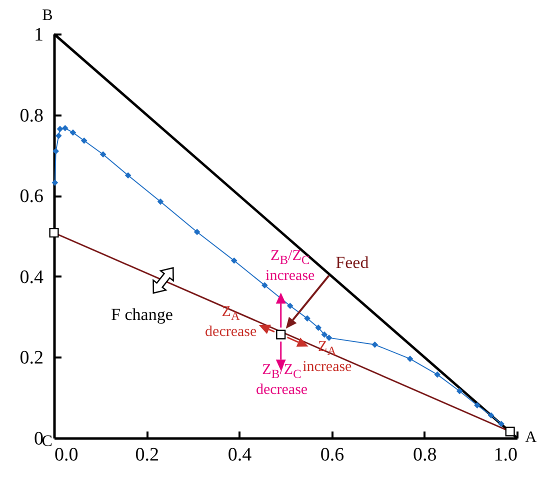  I want to click on annotation: F change, so click(142, 314).